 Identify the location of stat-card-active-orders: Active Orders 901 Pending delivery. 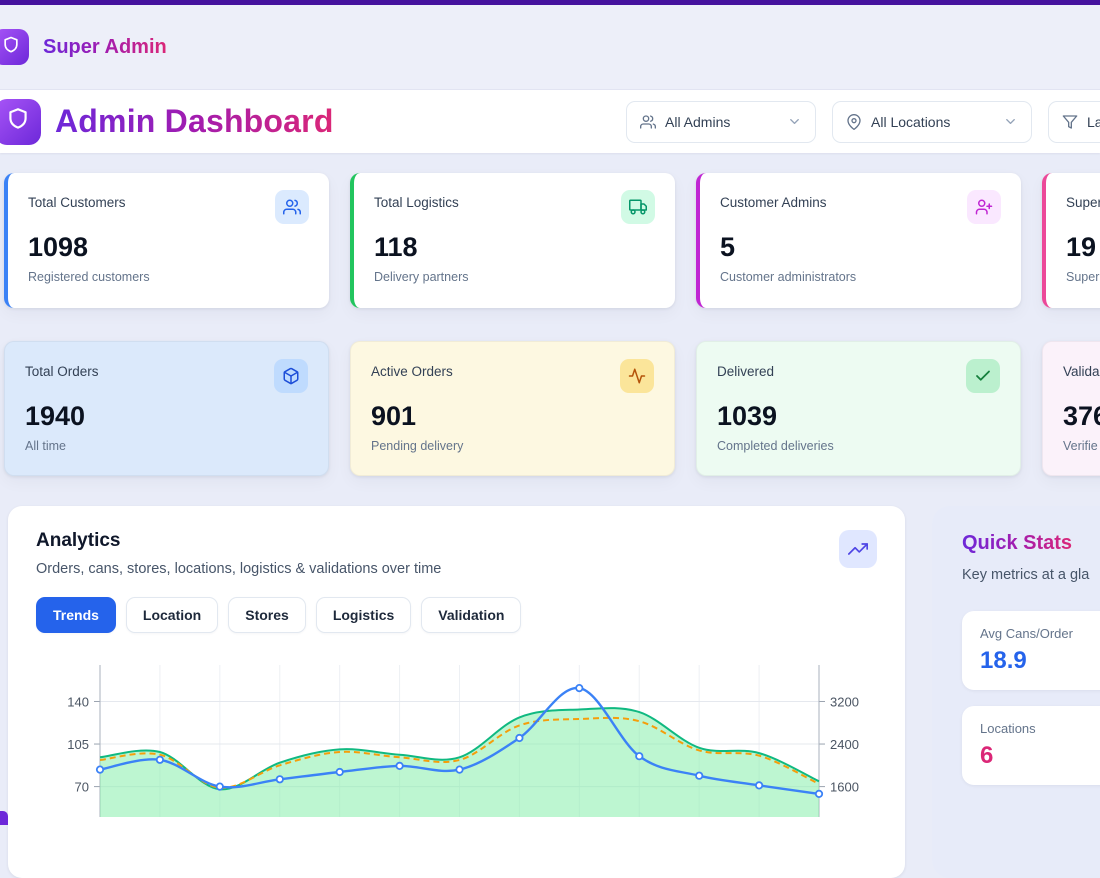
(512, 408).